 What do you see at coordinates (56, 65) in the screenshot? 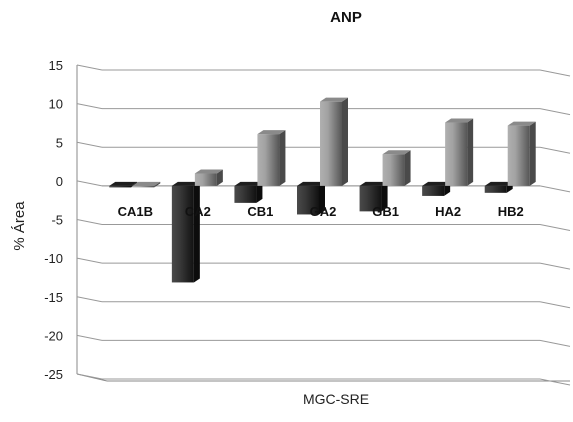
I see `y-tick-label: 15` at bounding box center [56, 65].